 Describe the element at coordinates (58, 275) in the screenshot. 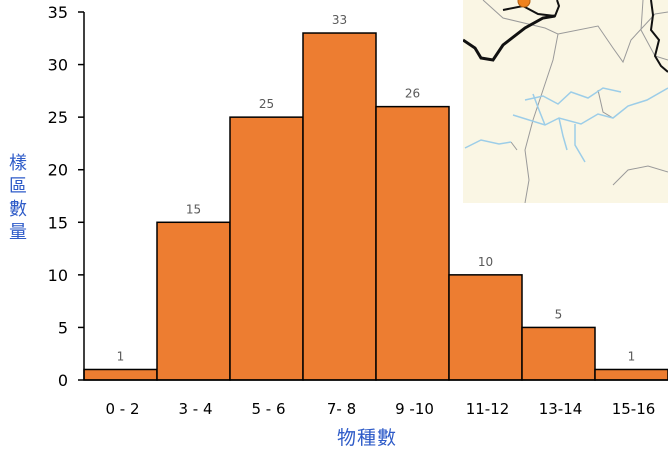

I see `y-tick-label: 10` at that location.